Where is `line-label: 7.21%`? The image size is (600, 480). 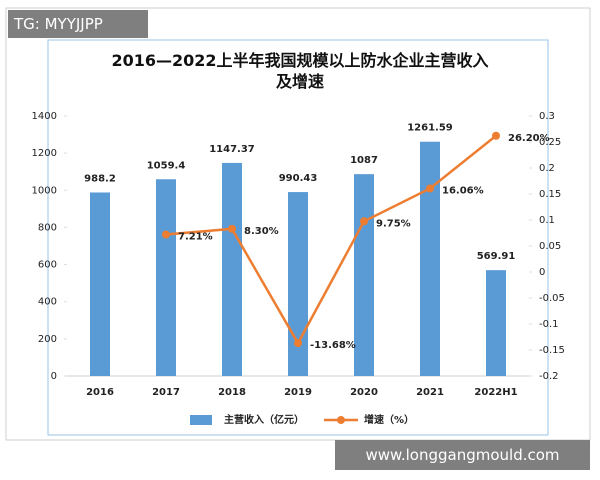 line-label: 7.21% is located at coordinates (195, 237).